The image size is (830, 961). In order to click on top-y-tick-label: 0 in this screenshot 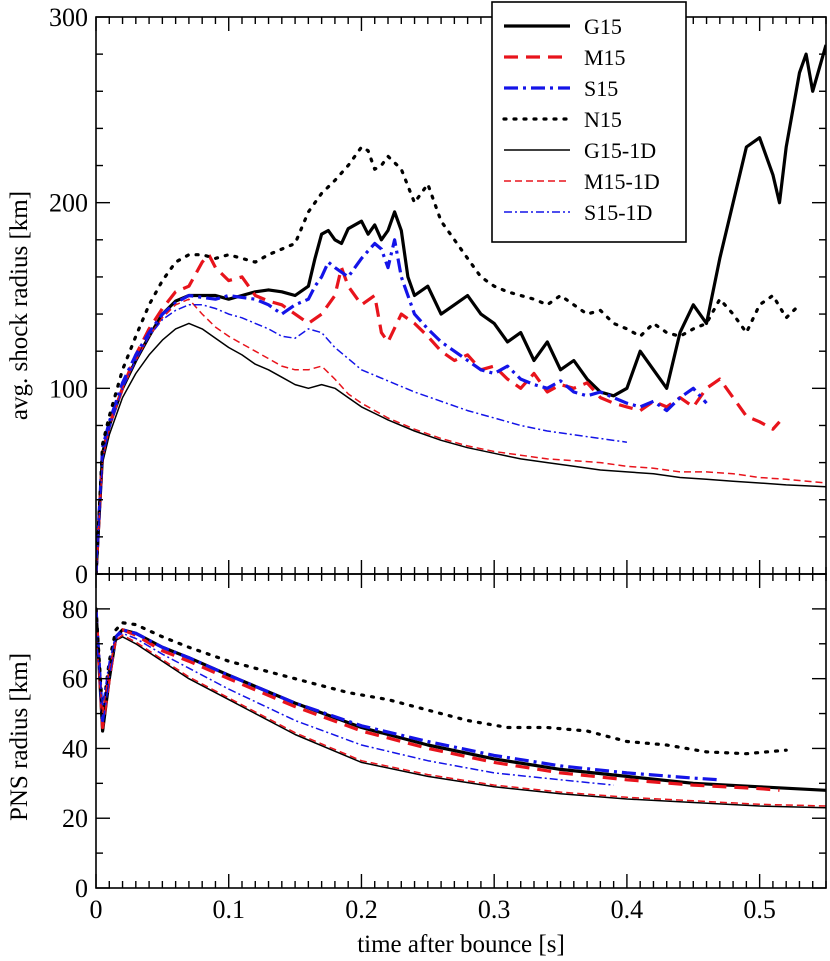, I will do `click(81, 574)`.